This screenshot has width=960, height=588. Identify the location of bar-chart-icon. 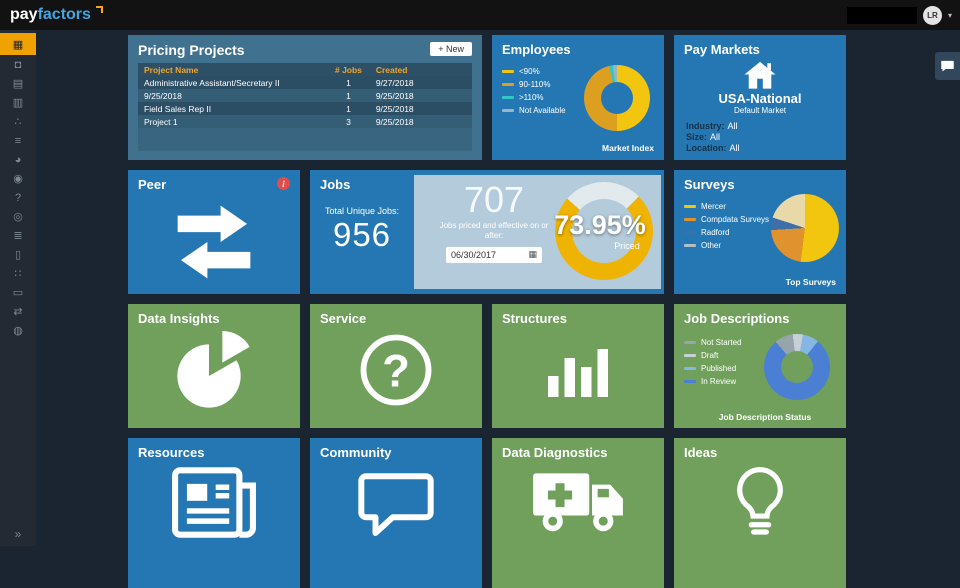
(578, 367).